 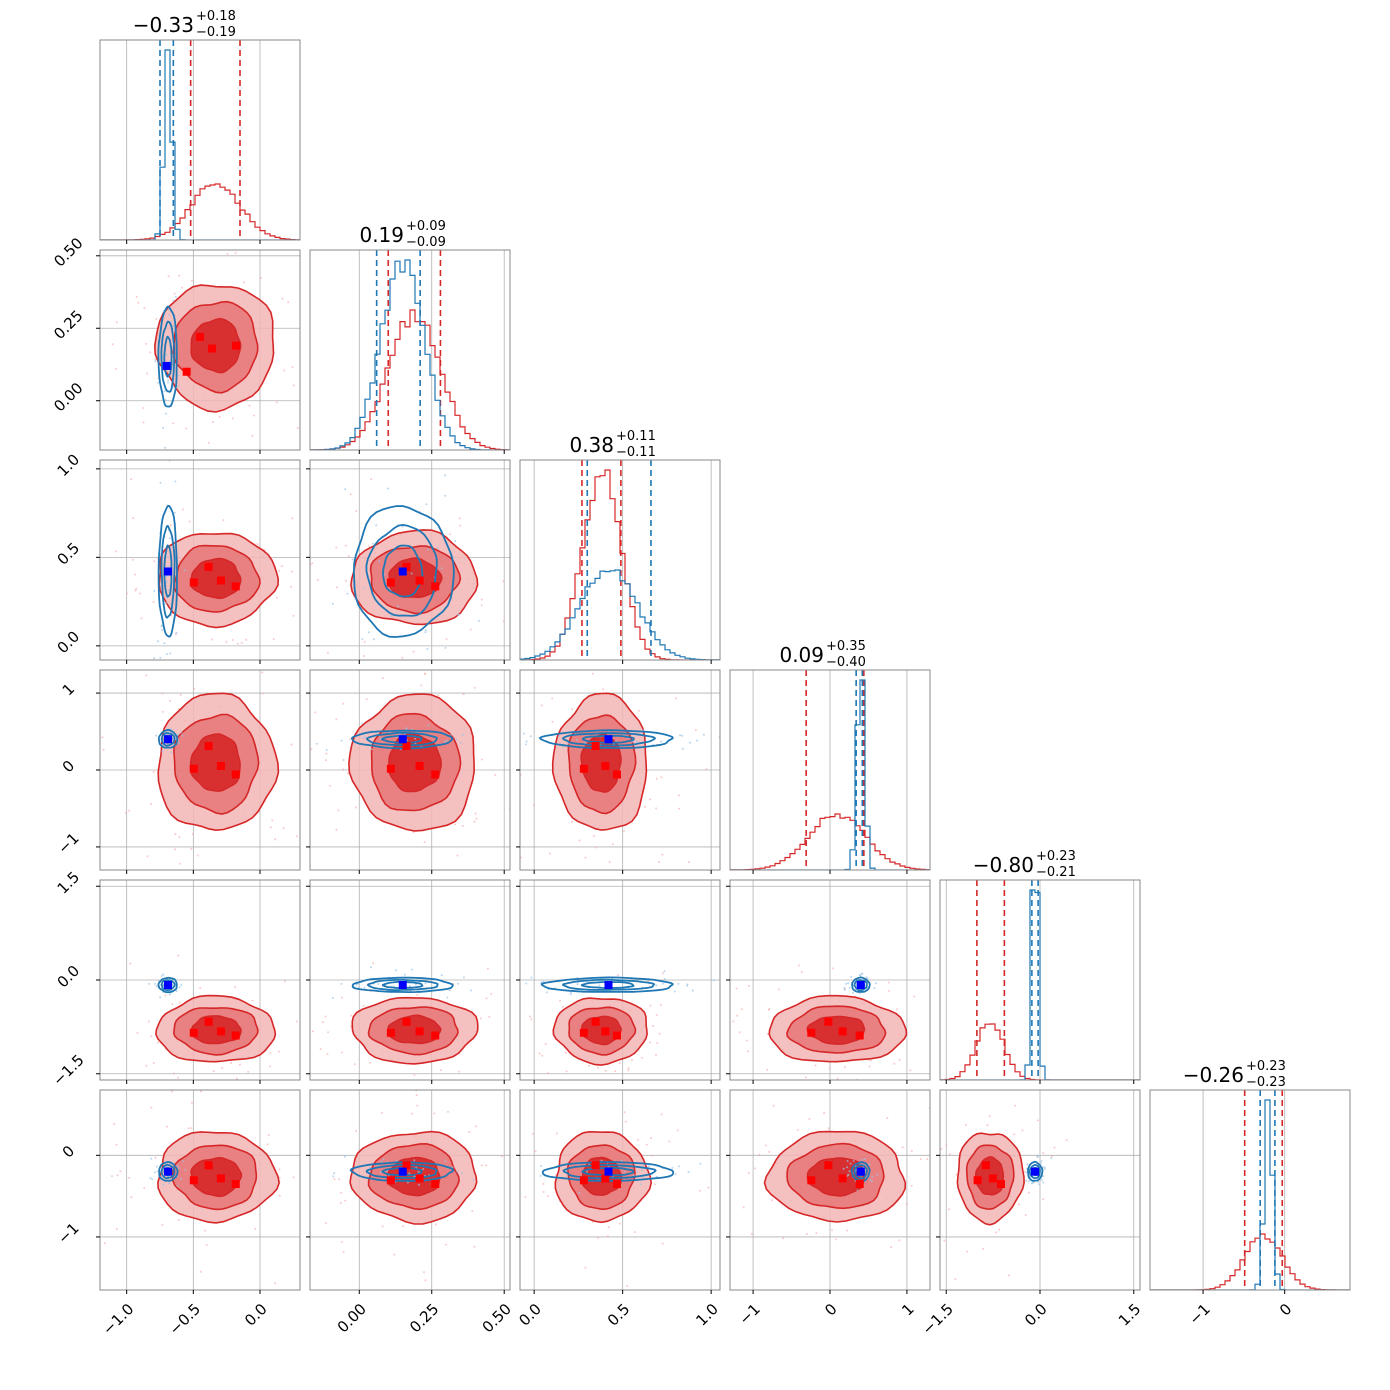 I want to click on histogram-blue, so click(x=410, y=354).